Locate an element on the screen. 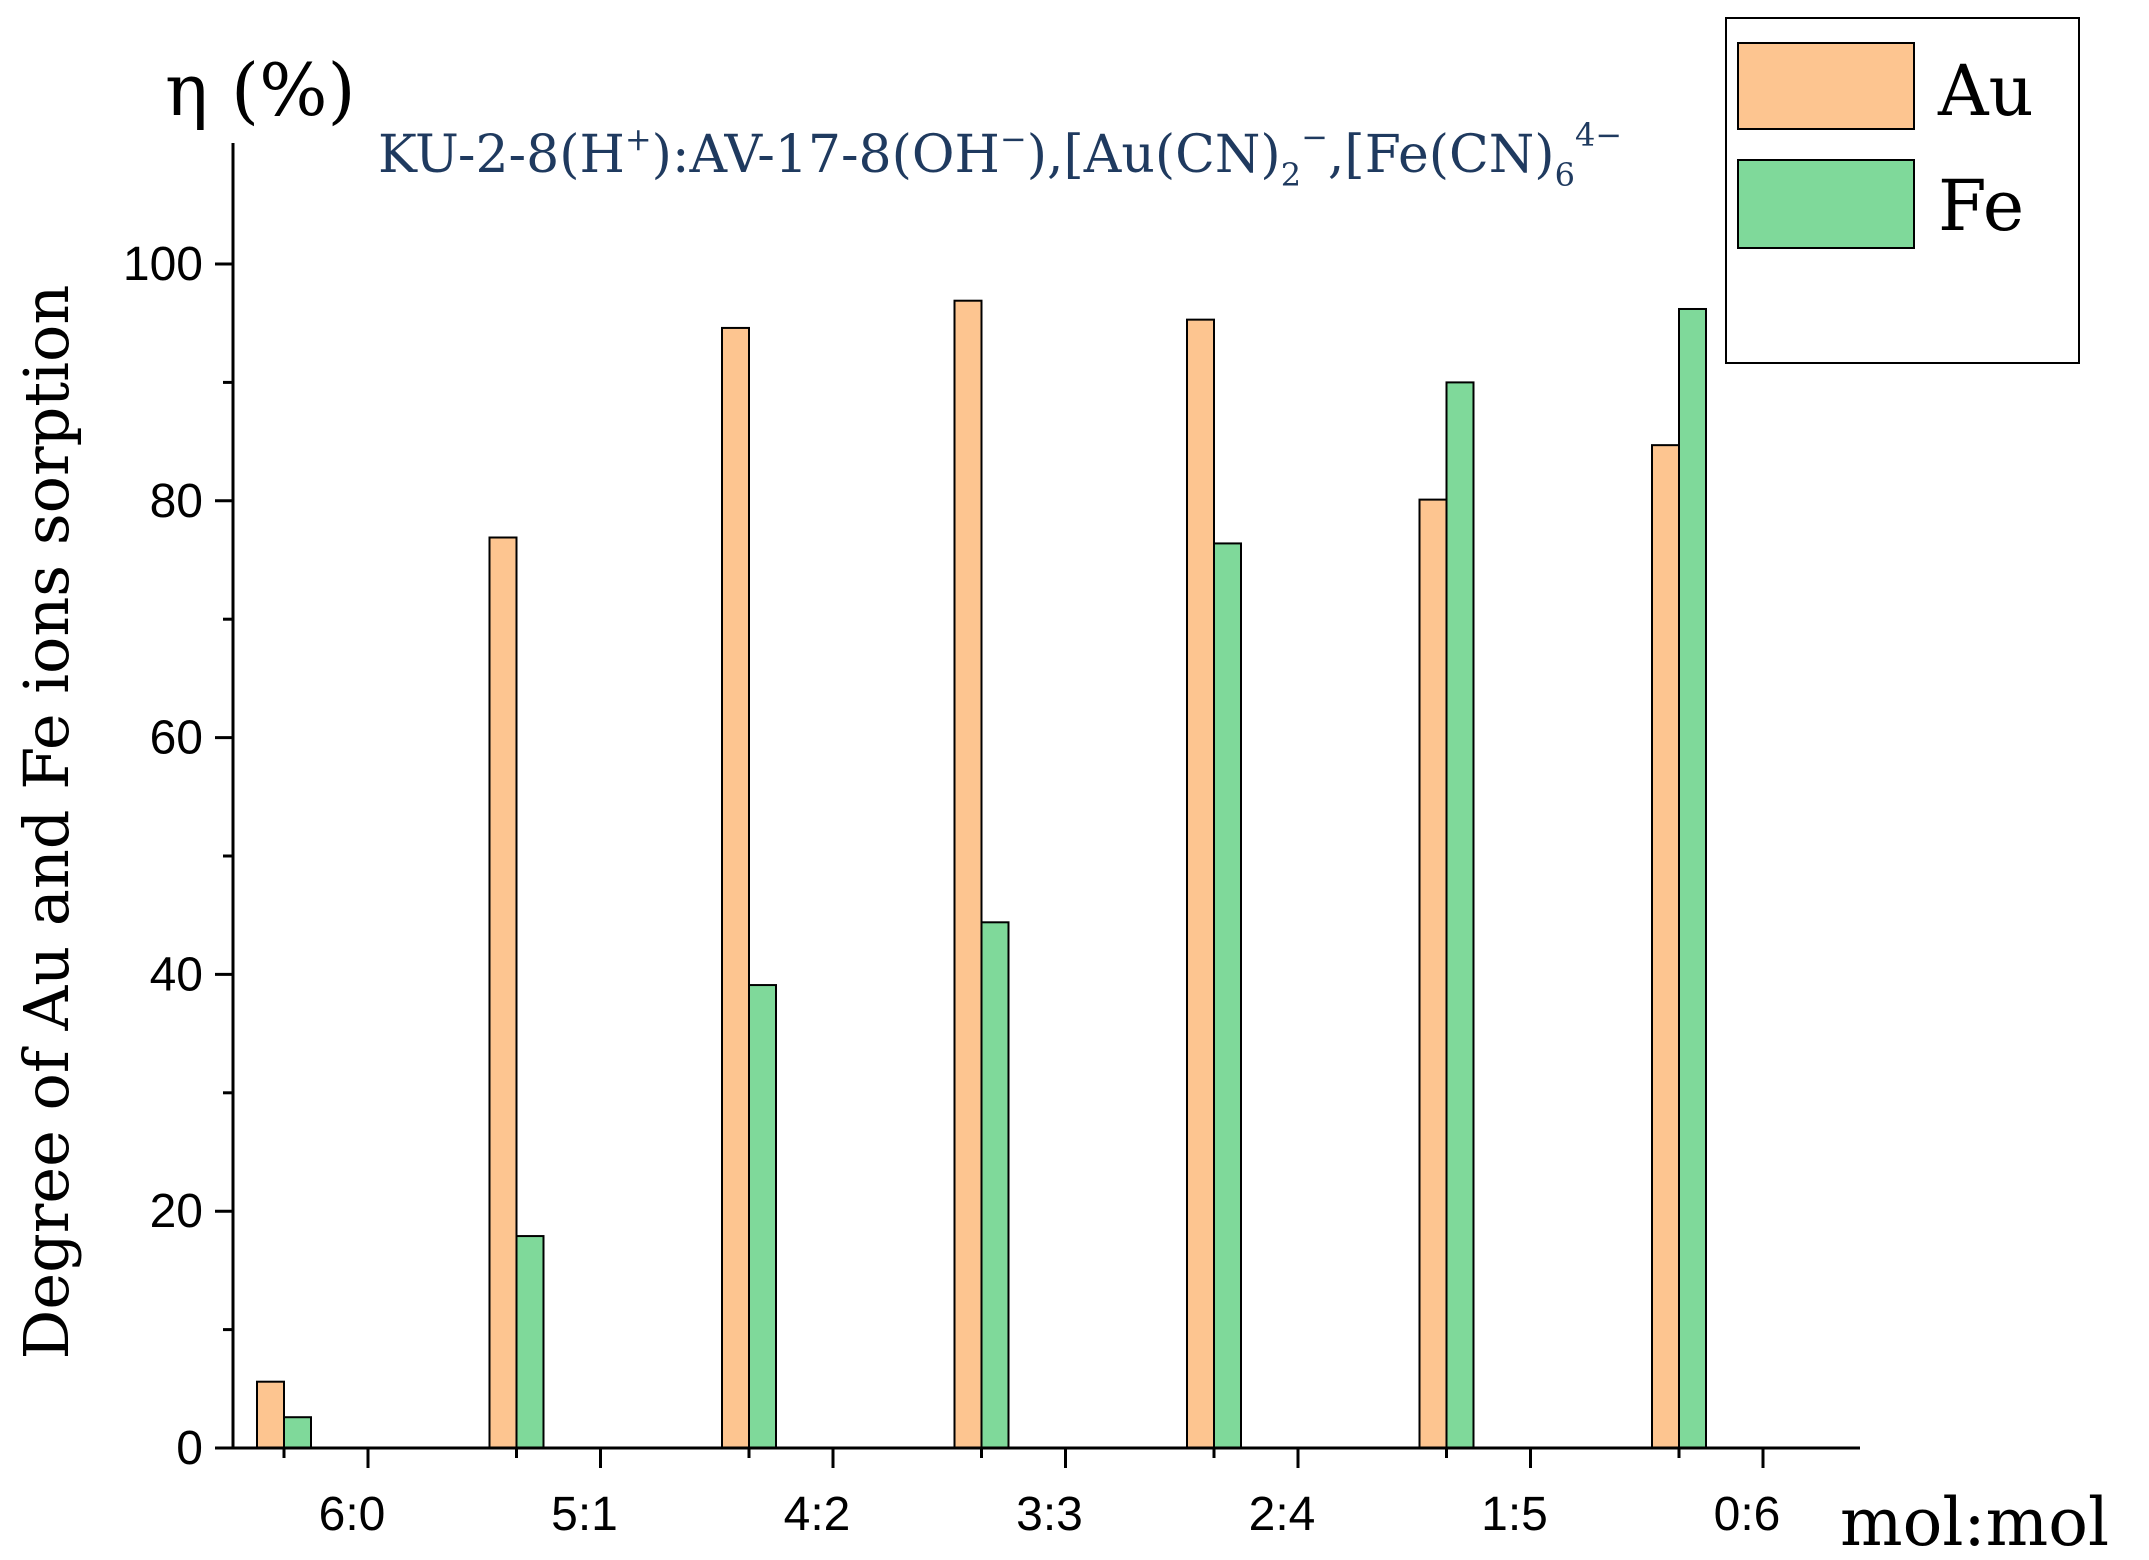  legend-label-au: Au is located at coordinates (1985, 91).